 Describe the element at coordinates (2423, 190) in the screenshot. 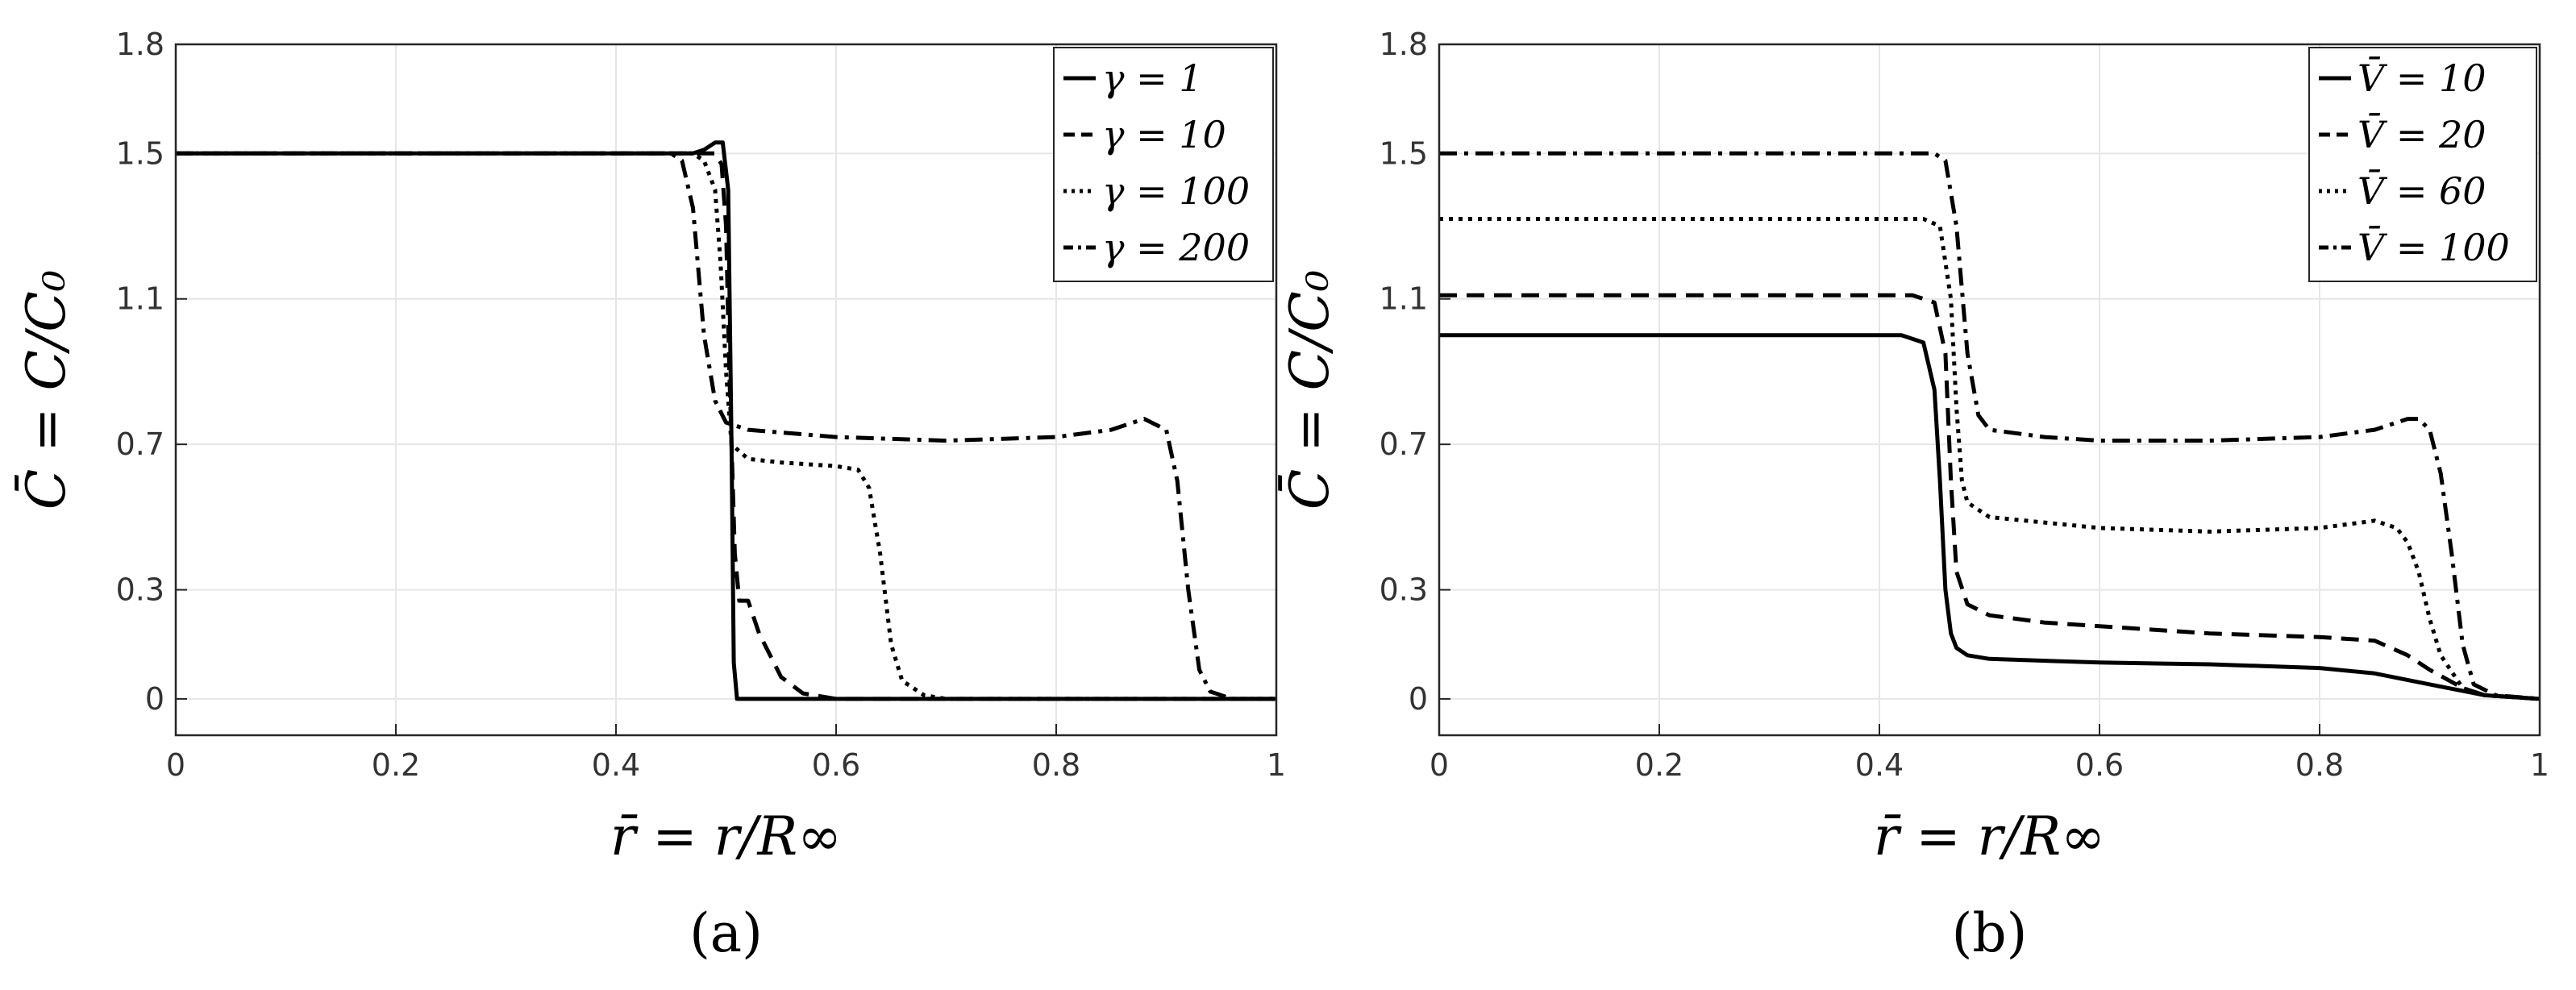

I see `legend-entry: V̄ = 60` at that location.